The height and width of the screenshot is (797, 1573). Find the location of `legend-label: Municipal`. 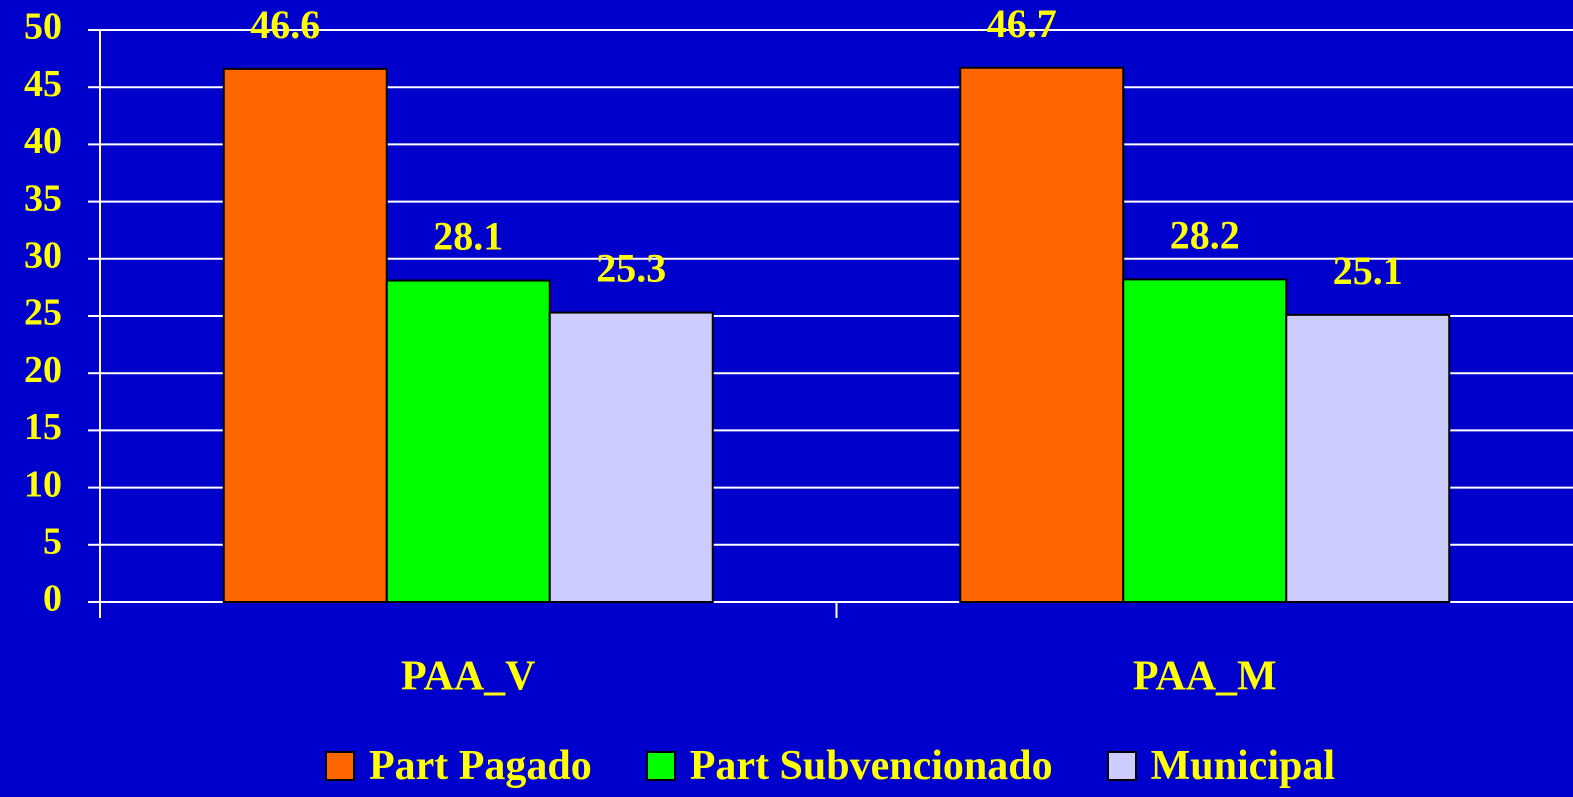

legend-label: Municipal is located at coordinates (1243, 766).